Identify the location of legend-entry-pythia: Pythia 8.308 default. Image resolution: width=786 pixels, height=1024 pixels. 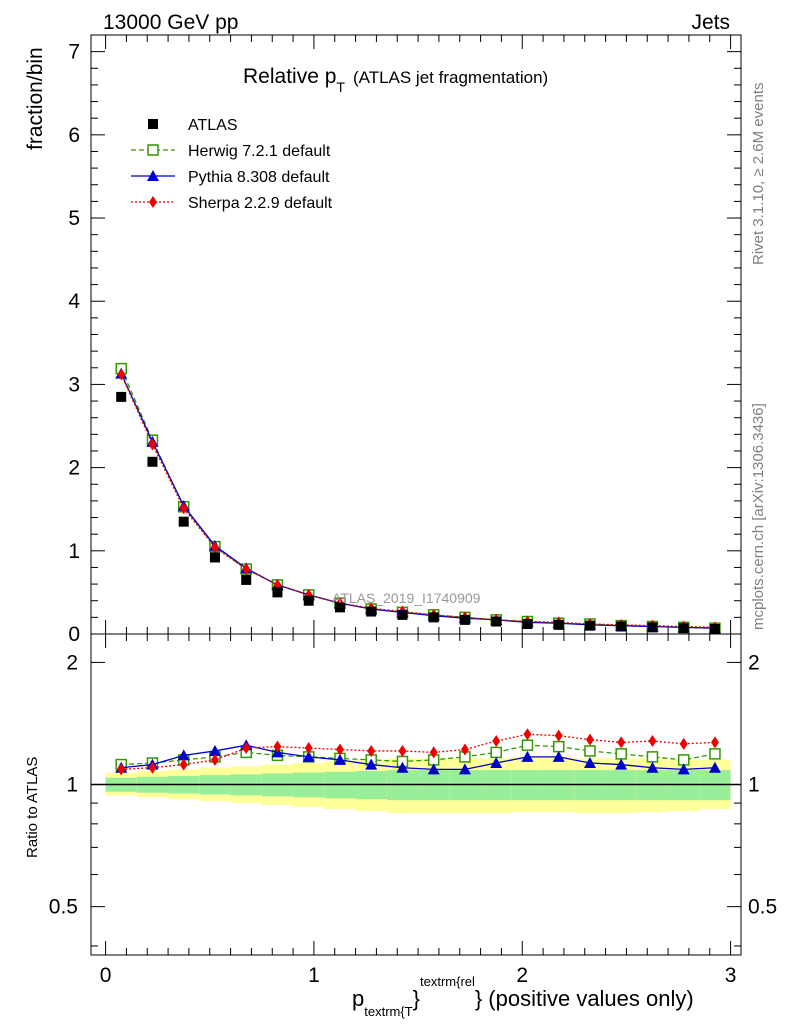
(230, 177).